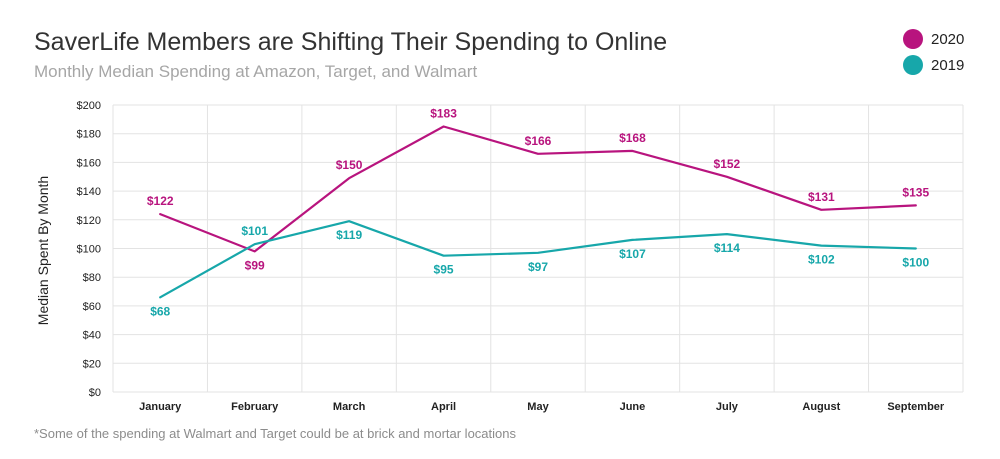 The height and width of the screenshot is (459, 1000). What do you see at coordinates (913, 39) in the screenshot?
I see `legend-swatch-2020` at bounding box center [913, 39].